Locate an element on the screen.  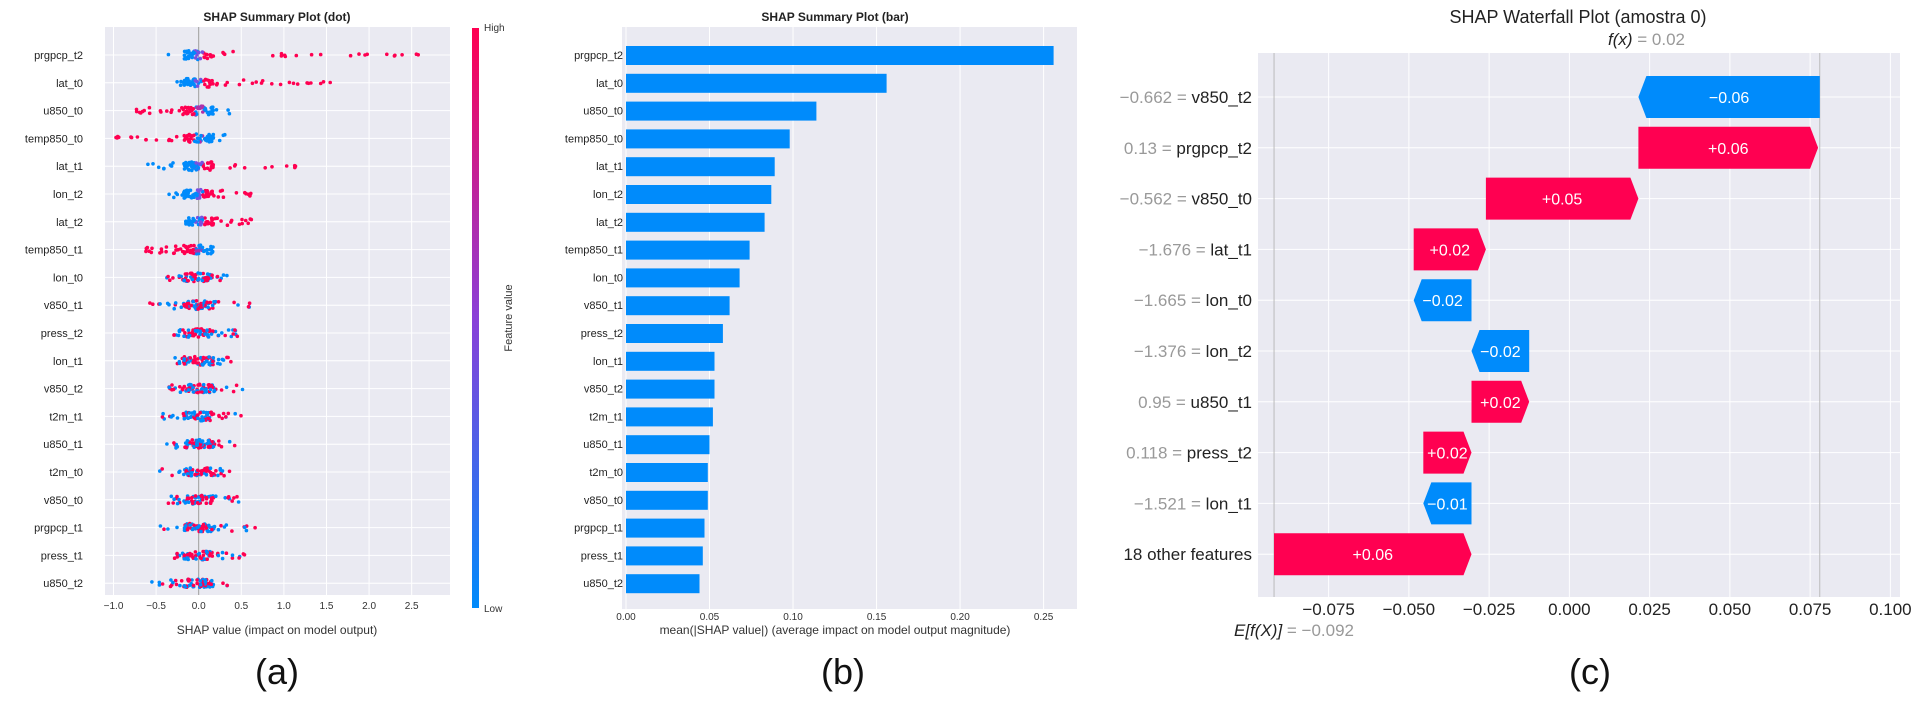
category-label-b: u850_t1 is located at coordinates (603, 445).